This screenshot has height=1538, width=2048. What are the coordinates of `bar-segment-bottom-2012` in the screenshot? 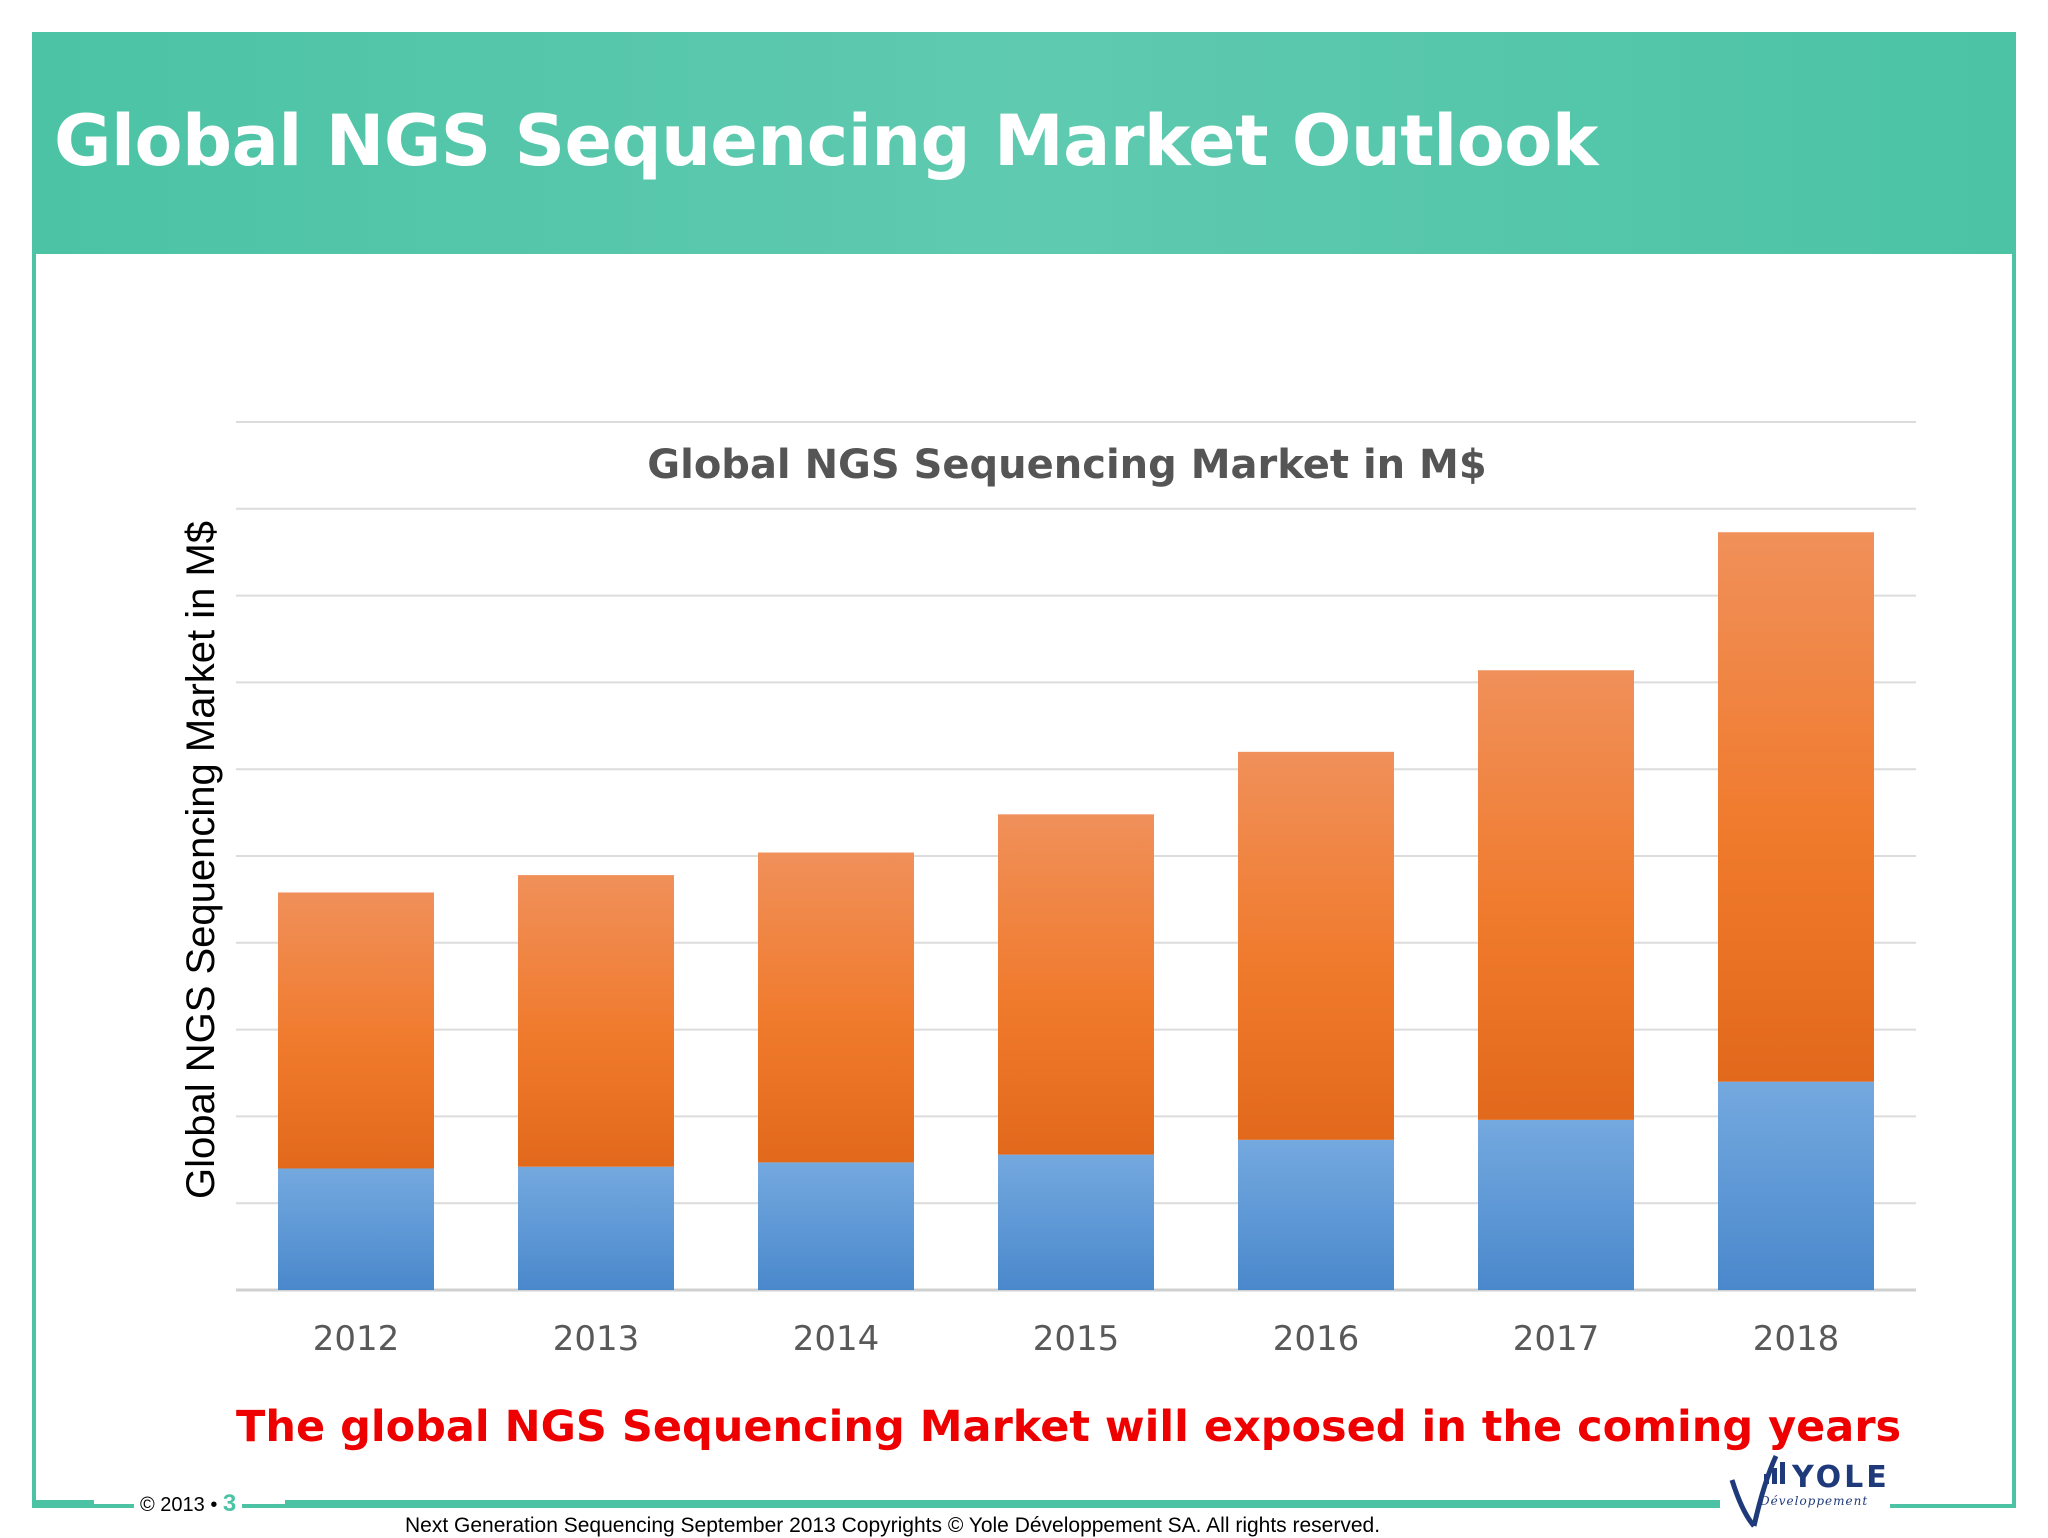 It's located at (356, 1229).